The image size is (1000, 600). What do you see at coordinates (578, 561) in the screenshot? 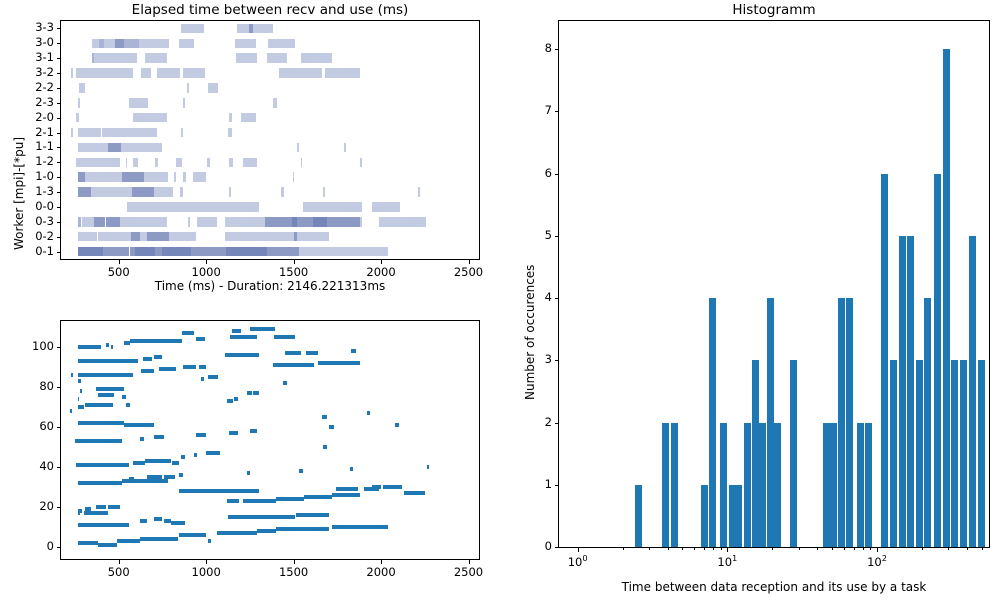
I see `histogram-xtick: 100` at bounding box center [578, 561].